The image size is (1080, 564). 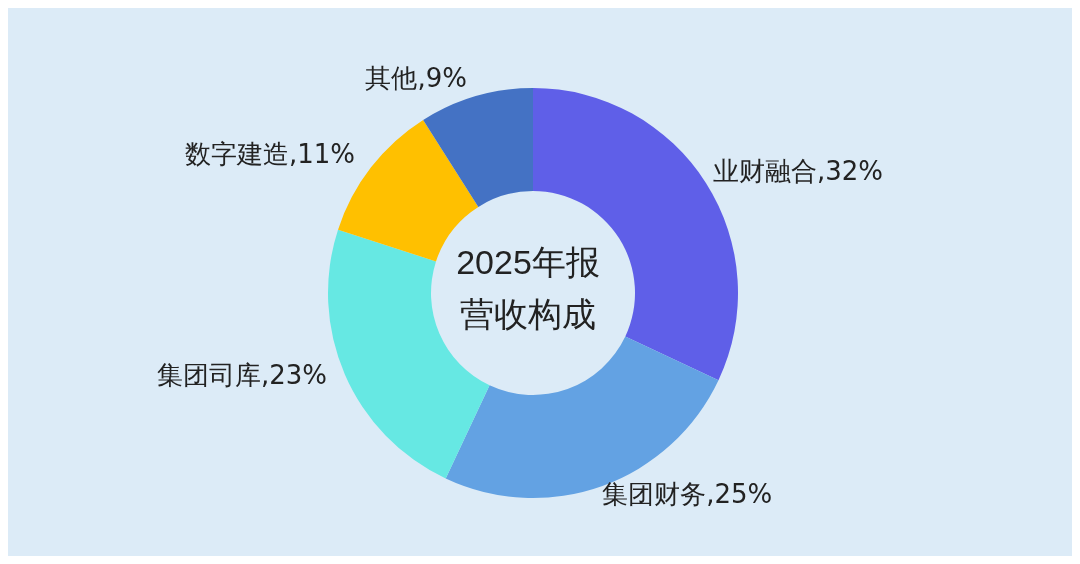 What do you see at coordinates (416, 77) in the screenshot?
I see `slice-label: 其他,9%` at bounding box center [416, 77].